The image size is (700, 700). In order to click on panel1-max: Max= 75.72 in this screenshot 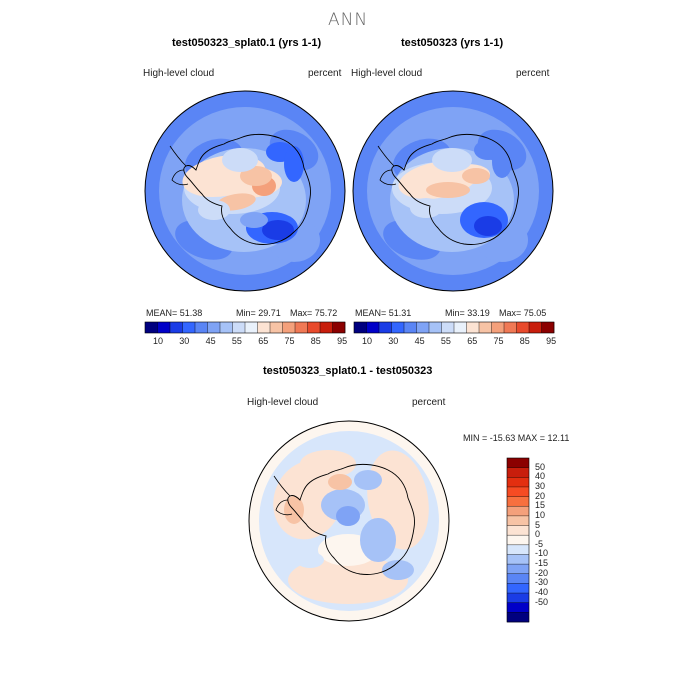, I will do `click(314, 313)`.